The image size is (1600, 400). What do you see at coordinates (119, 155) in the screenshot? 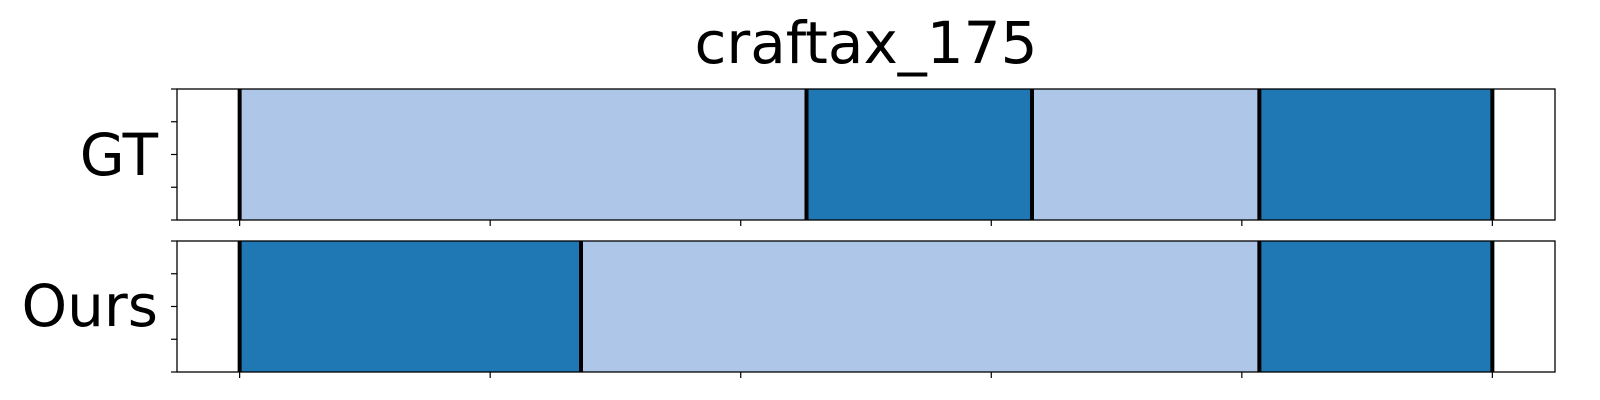
I see `row-label-gt: GT` at bounding box center [119, 155].